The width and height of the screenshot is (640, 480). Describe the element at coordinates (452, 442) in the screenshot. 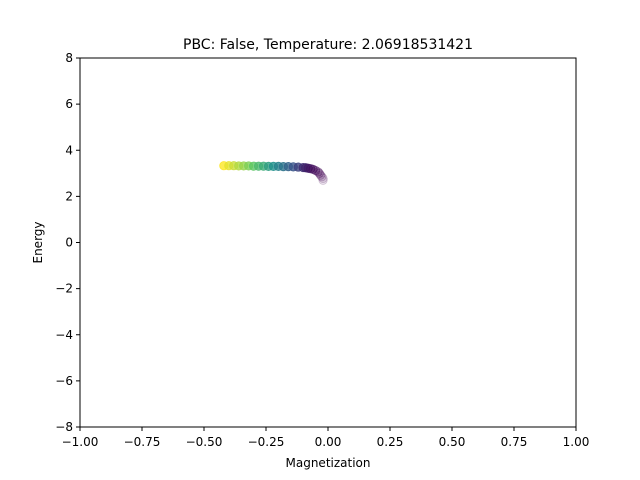

I see `x-tick-label: 0.50` at that location.